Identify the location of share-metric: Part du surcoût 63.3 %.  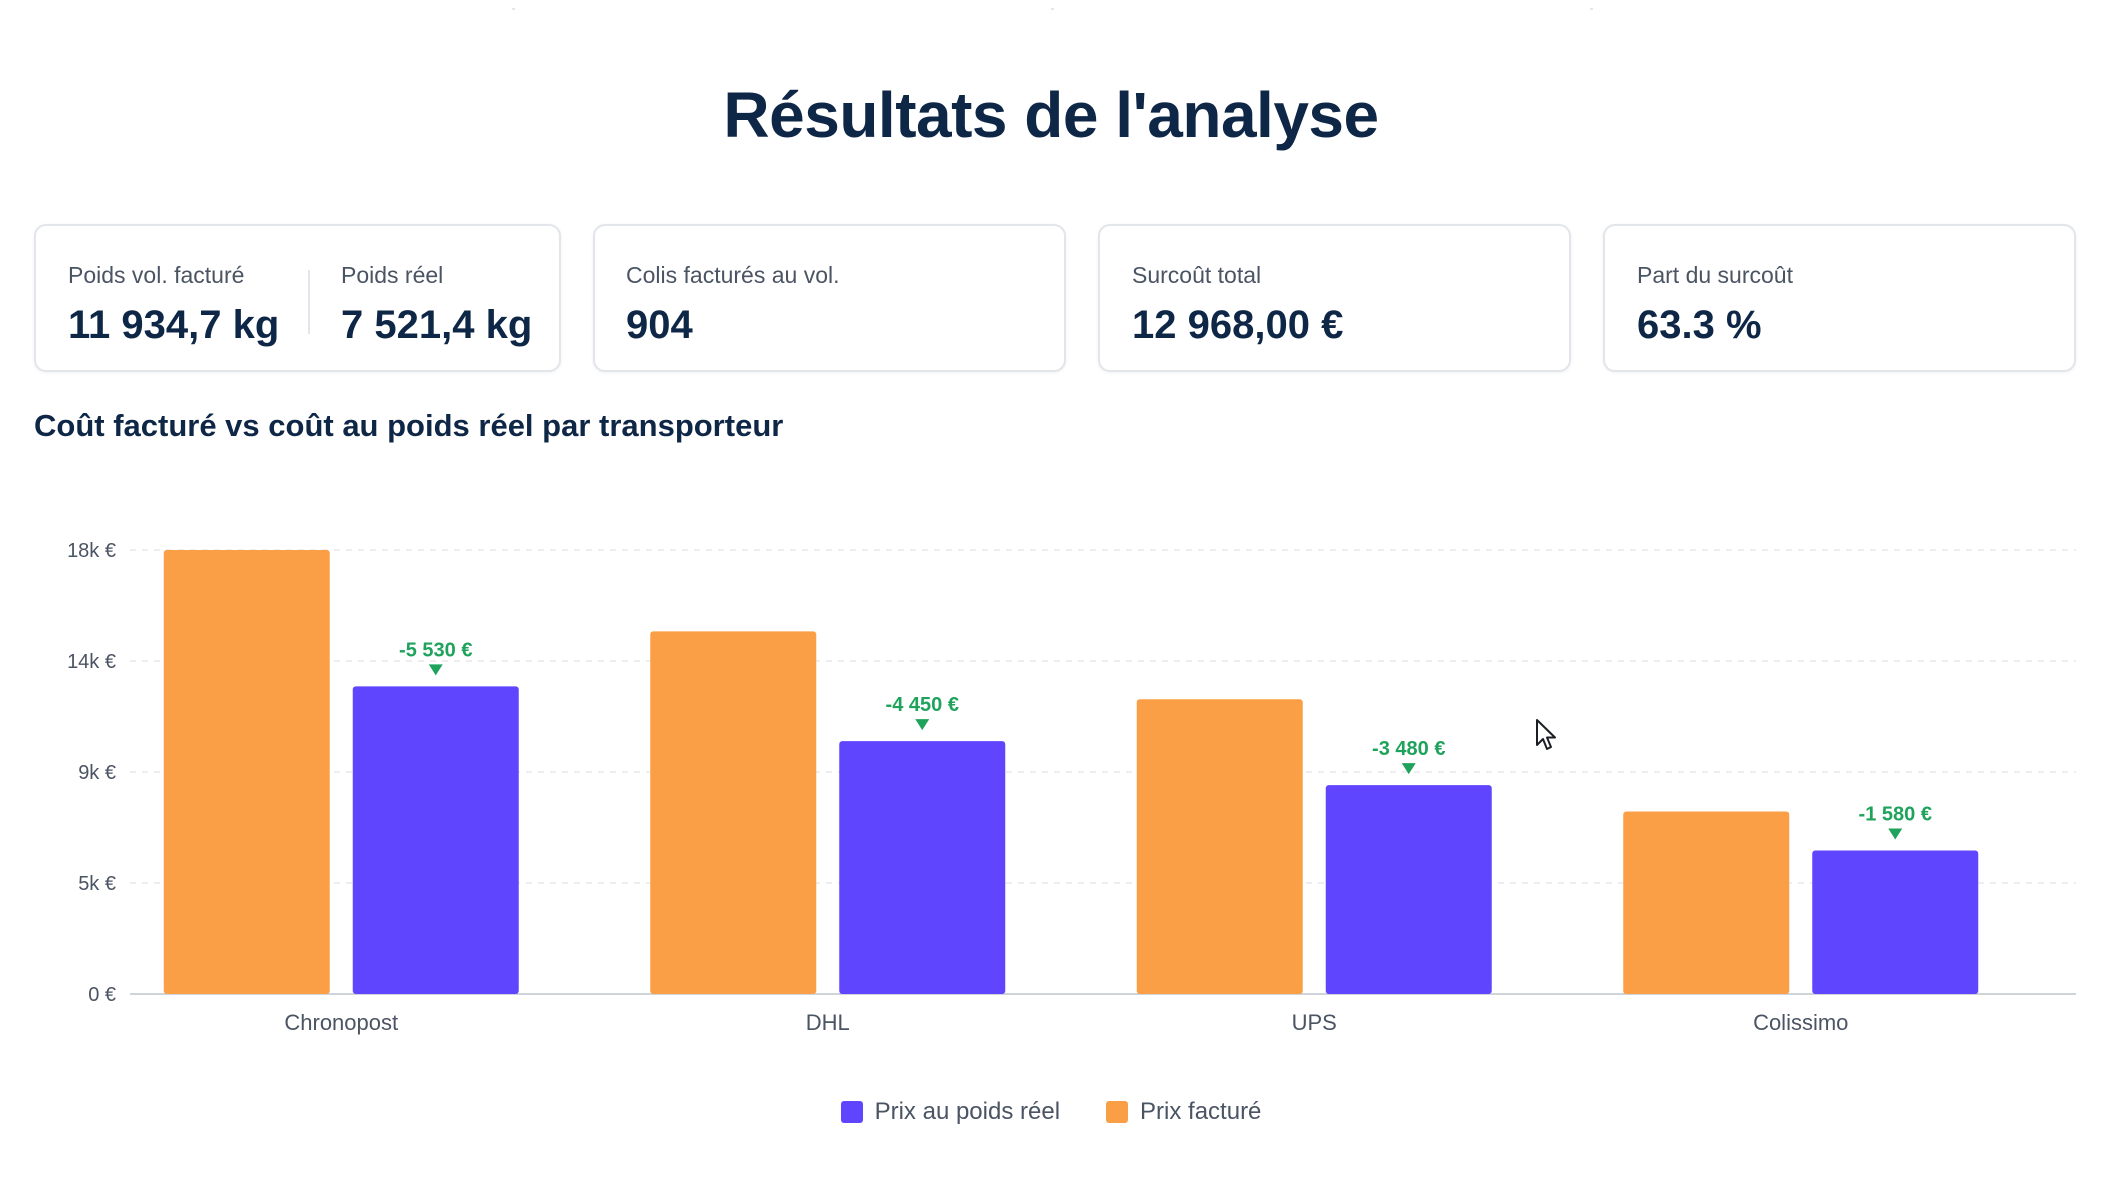
(1715, 305).